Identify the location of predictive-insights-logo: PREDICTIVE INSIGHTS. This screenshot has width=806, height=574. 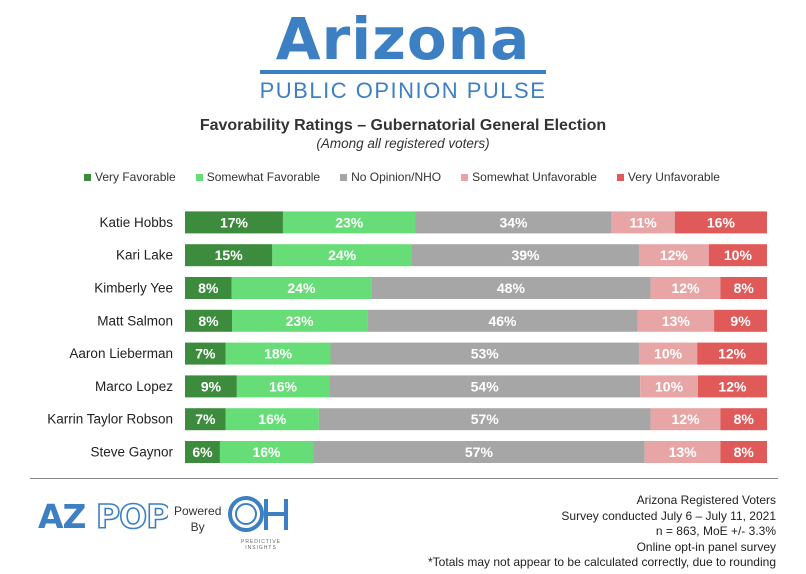
(261, 522).